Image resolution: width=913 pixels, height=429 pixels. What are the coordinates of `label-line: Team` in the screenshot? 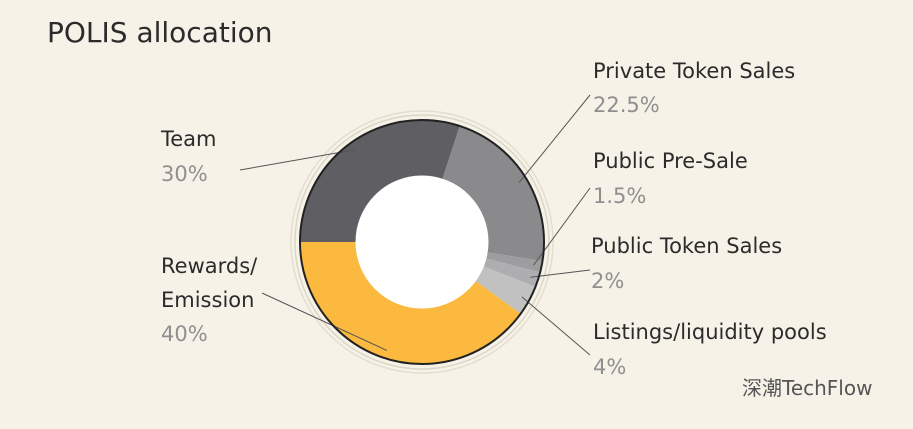 It's located at (188, 139).